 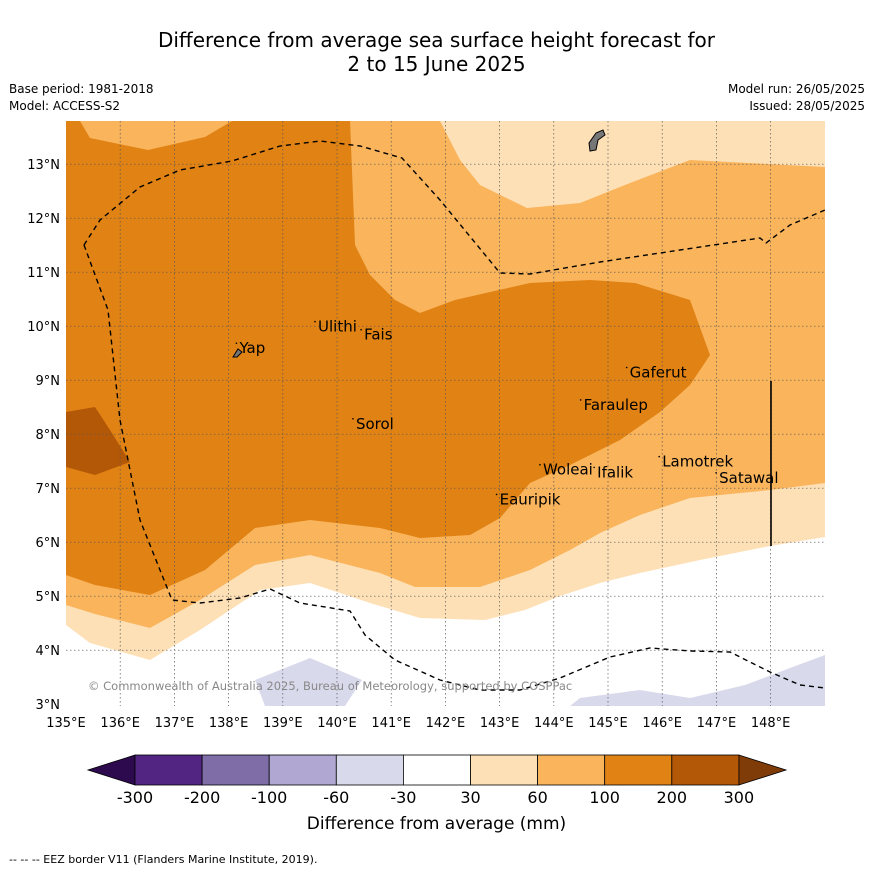 I want to click on contour-negative-west, so click(x=308, y=682).